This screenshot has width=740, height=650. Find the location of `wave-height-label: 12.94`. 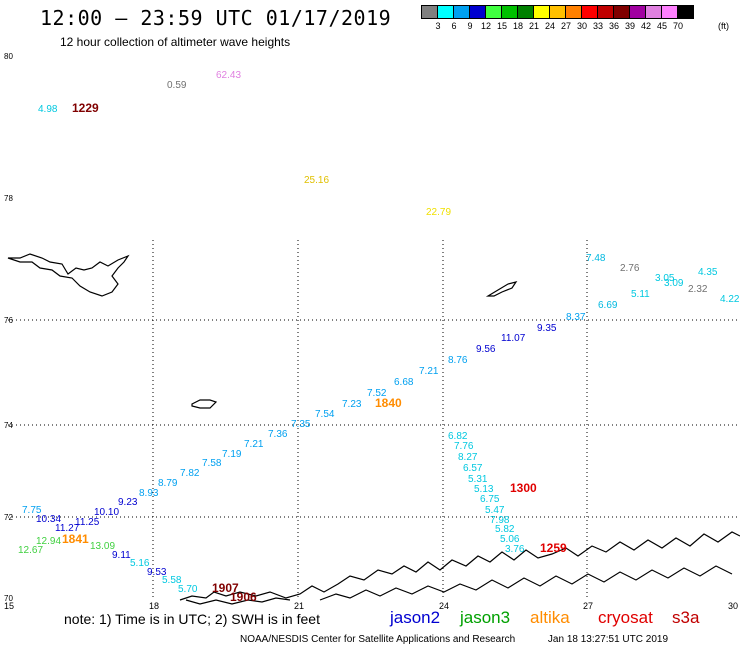

wave-height-label: 12.94 is located at coordinates (48, 541).